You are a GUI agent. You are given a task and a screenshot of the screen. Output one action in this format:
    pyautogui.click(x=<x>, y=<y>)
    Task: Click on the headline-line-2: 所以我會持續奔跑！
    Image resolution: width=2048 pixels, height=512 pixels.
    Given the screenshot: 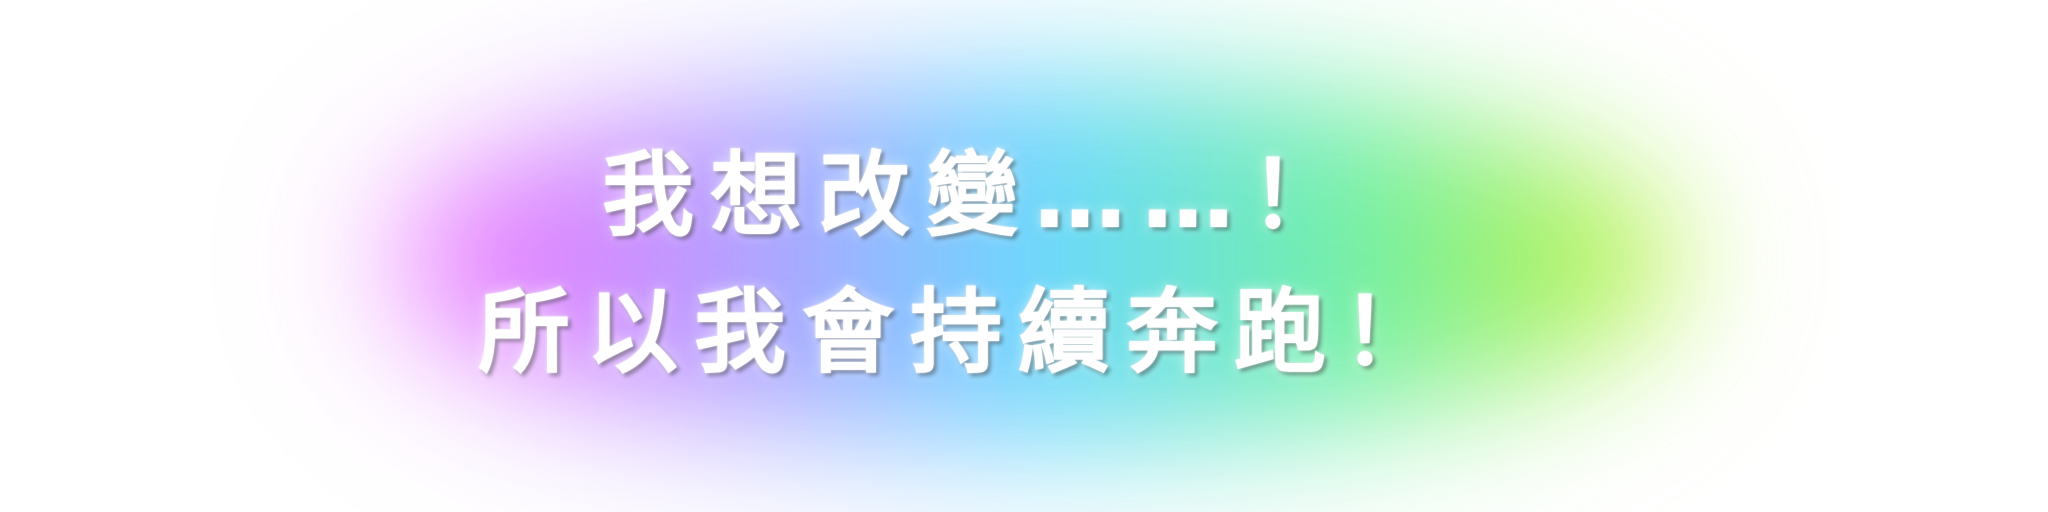 What is the action you would take?
    pyautogui.click(x=964, y=332)
    